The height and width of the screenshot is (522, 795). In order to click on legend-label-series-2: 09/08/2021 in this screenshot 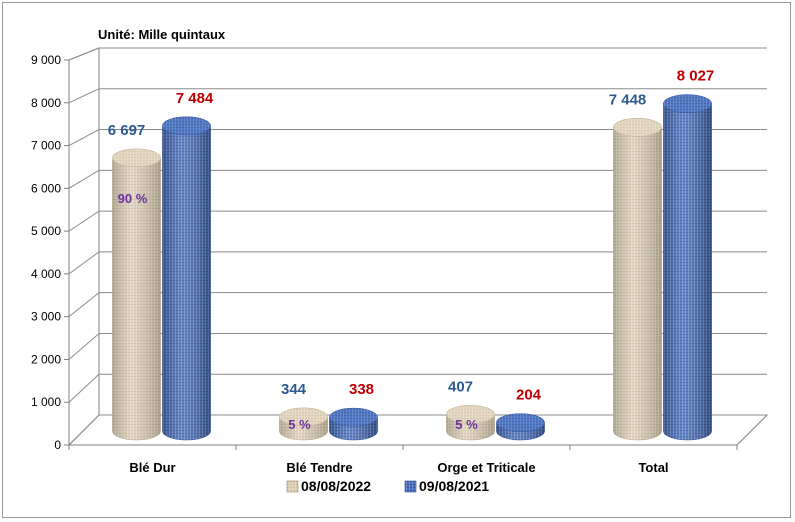, I will do `click(454, 486)`.